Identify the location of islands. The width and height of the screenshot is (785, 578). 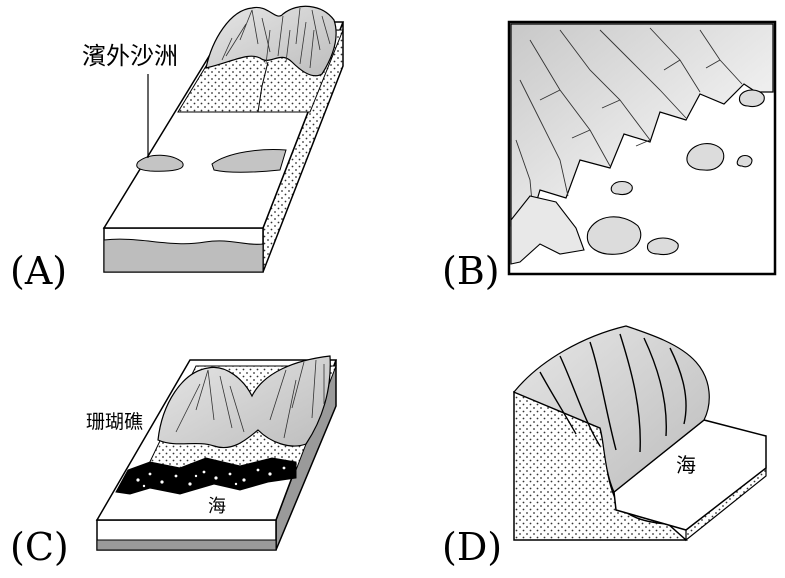
(675, 172).